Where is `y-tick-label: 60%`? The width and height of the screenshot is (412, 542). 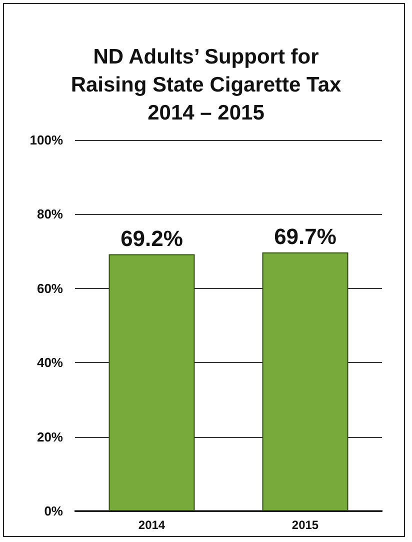
y-tick-label: 60% is located at coordinates (50, 288).